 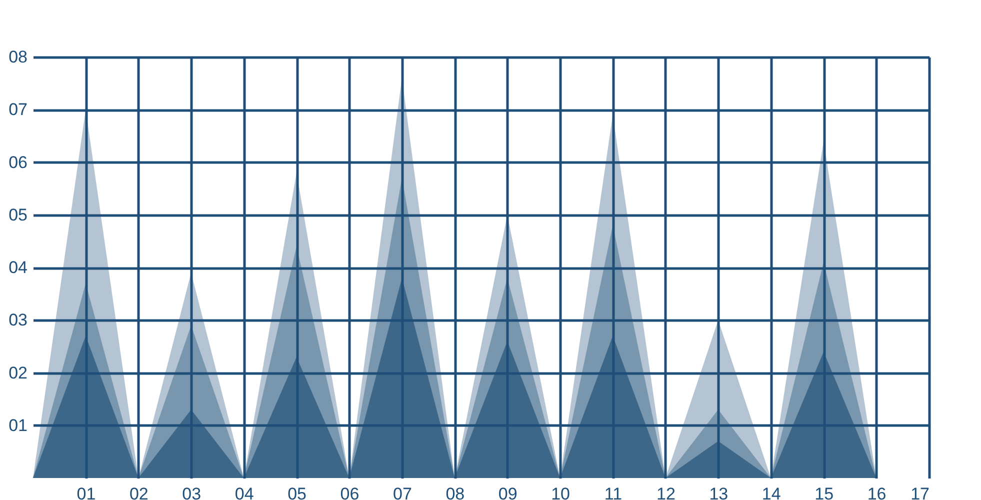 I want to click on x-tick-label: 13, so click(x=718, y=492).